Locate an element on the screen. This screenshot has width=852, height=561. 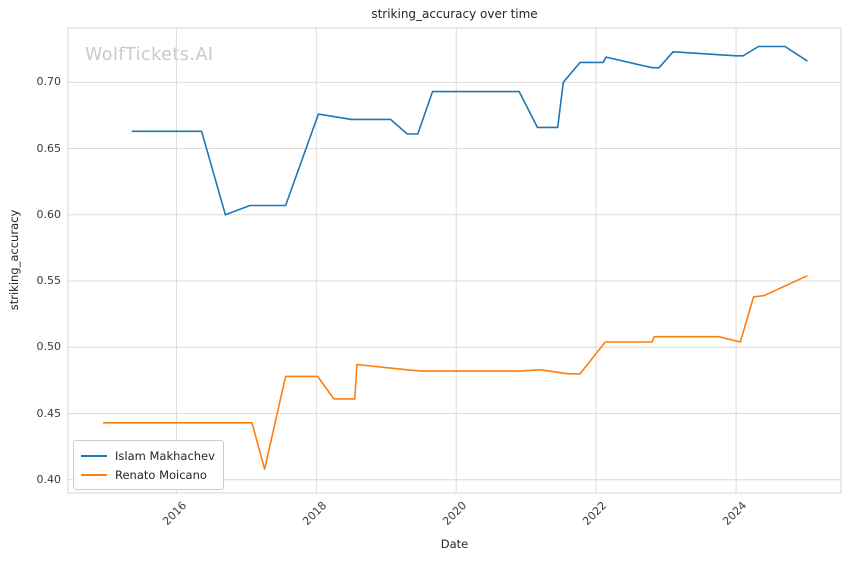
y-axis-label: striking_accuracy is located at coordinates (14, 260).